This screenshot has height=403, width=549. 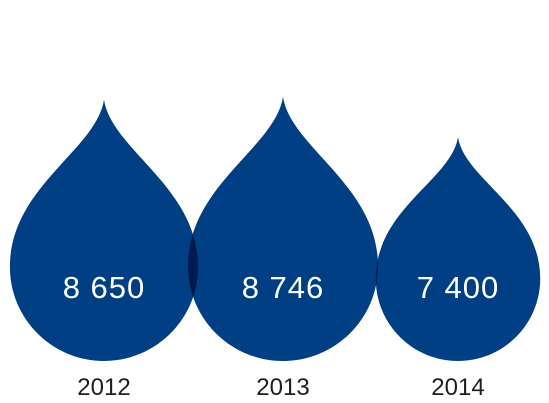 What do you see at coordinates (282, 387) in the screenshot?
I see `category-label-2013: 2013` at bounding box center [282, 387].